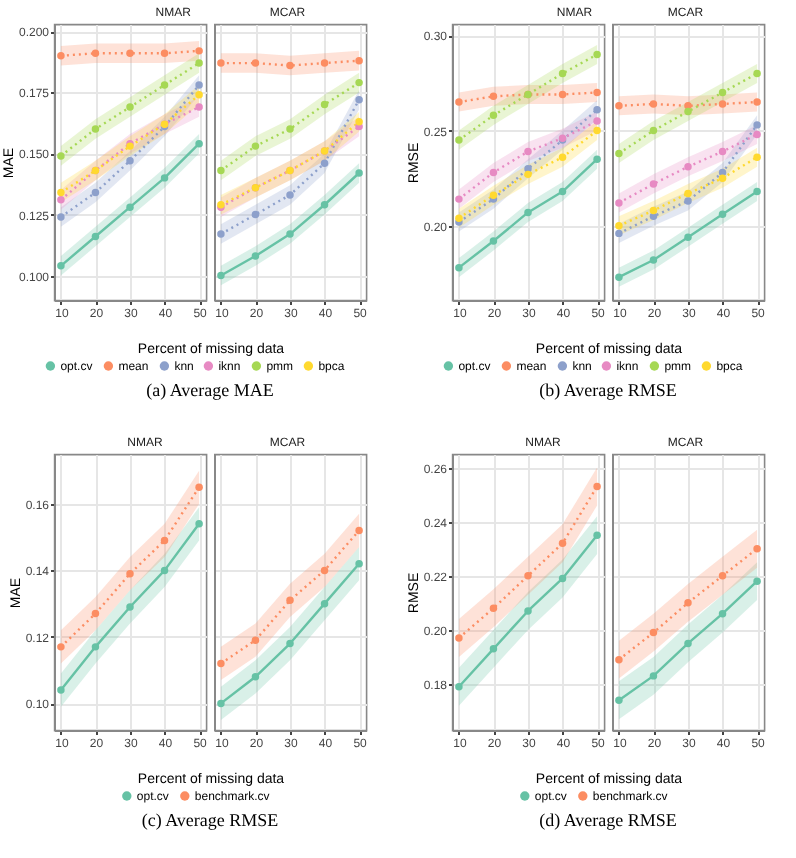  I want to click on text: (c) Average RMSE, so click(210, 820).